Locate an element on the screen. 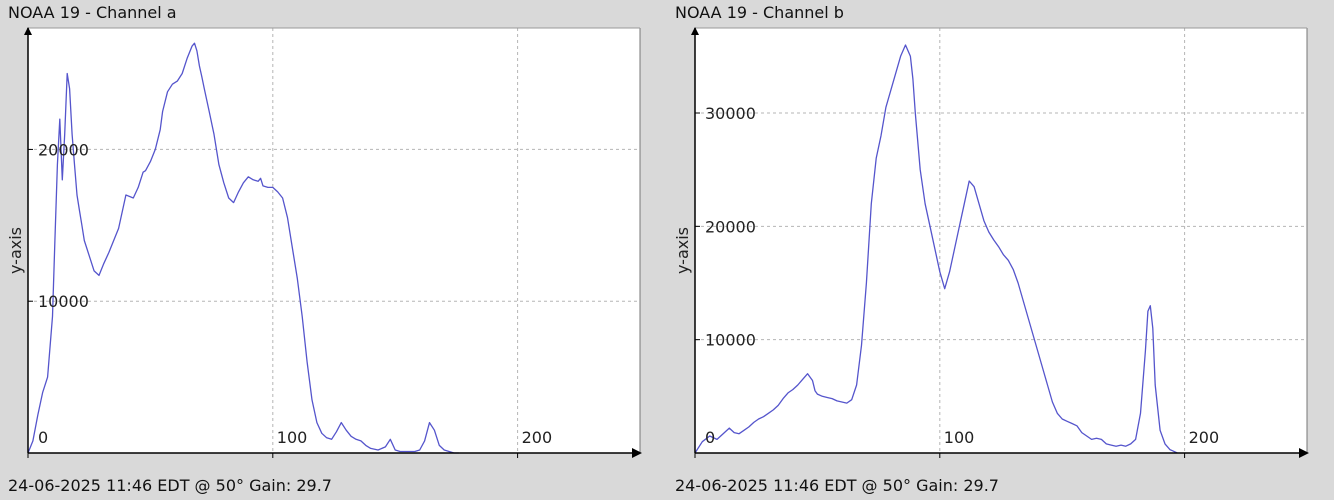  chart-title: NOAA 19 - Channel a is located at coordinates (92, 12).